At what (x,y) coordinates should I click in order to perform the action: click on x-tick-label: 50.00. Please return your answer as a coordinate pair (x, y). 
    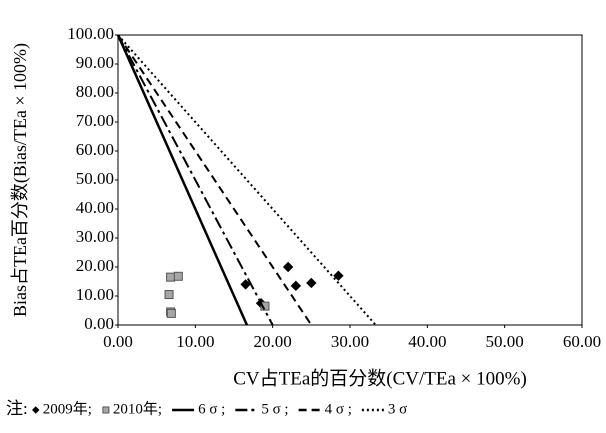
    Looking at the image, I should click on (505, 341).